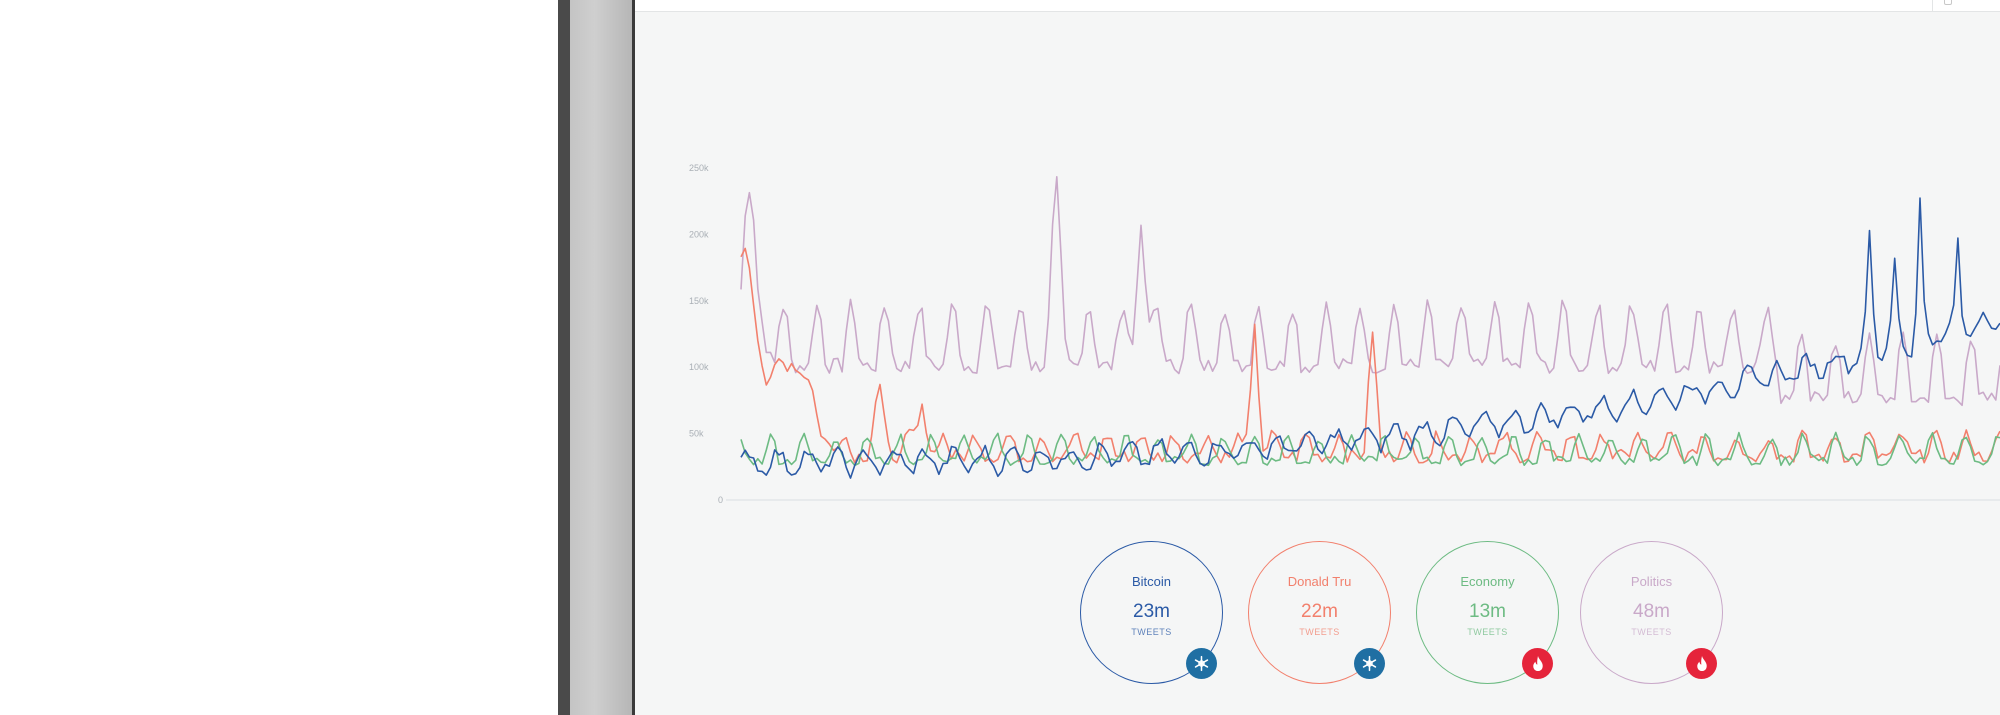 This screenshot has width=2000, height=715. Describe the element at coordinates (1947, 5) in the screenshot. I see `window-control` at that location.